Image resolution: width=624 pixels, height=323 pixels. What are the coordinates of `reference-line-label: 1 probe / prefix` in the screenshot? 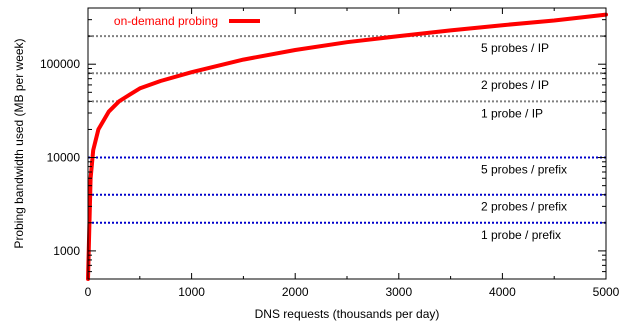 It's located at (521, 235).